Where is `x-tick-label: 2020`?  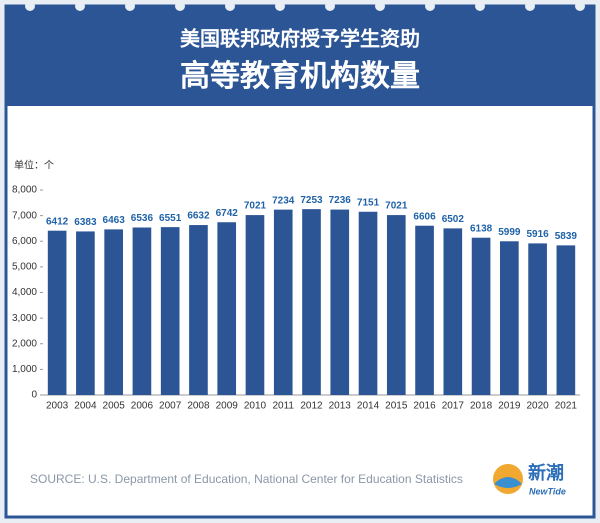
x-tick-label: 2020 is located at coordinates (537, 406).